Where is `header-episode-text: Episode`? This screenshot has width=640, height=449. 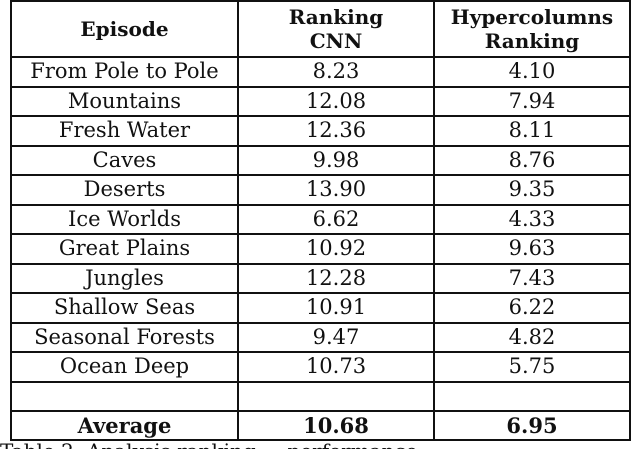
header-episode-text: Episode is located at coordinates (124, 29).